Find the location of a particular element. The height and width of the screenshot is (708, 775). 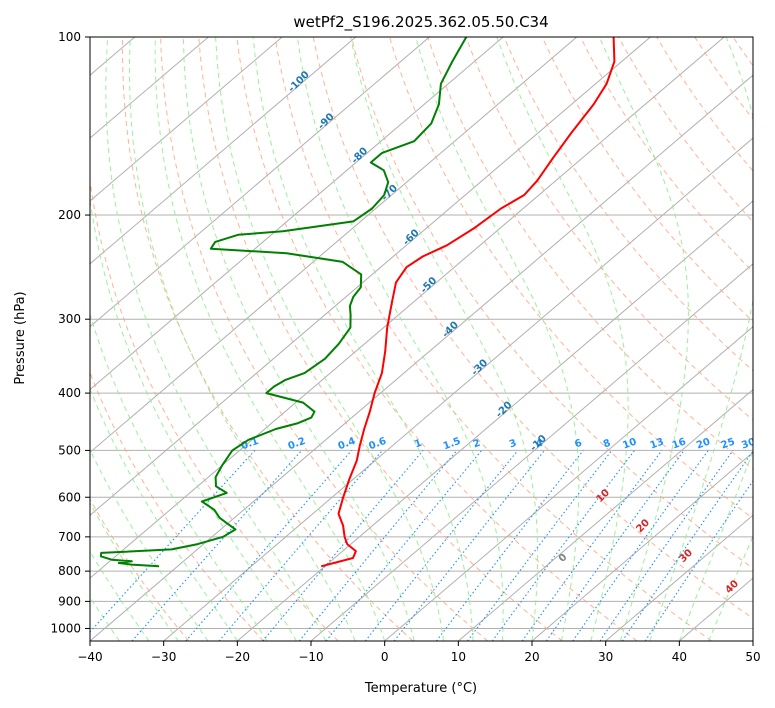

mixing-ratio-label: 1 is located at coordinates (418, 444).